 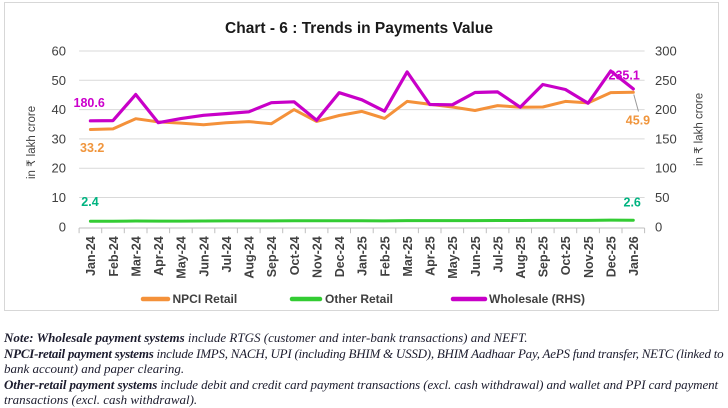 I want to click on svg-text:Chart - 6 : Trends in Payments: Chart - 6 : Trends in Payments Value, so click(x=359, y=28).